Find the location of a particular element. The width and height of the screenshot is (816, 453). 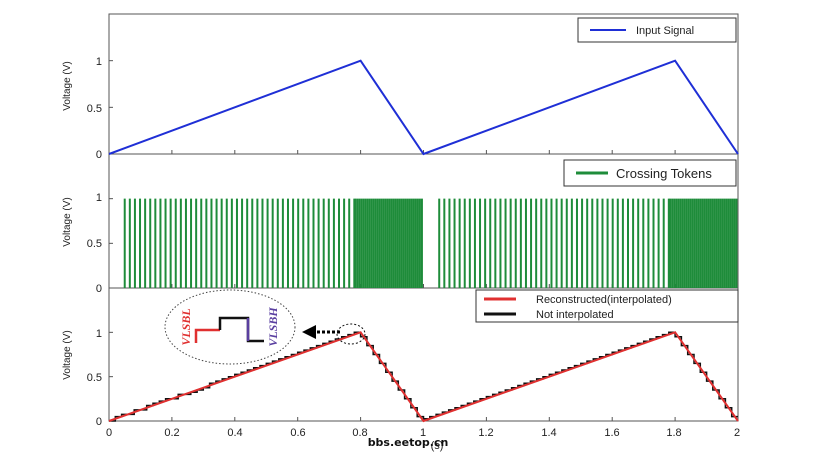

middle-yticks: 1 0.5 0 is located at coordinates (94, 243).